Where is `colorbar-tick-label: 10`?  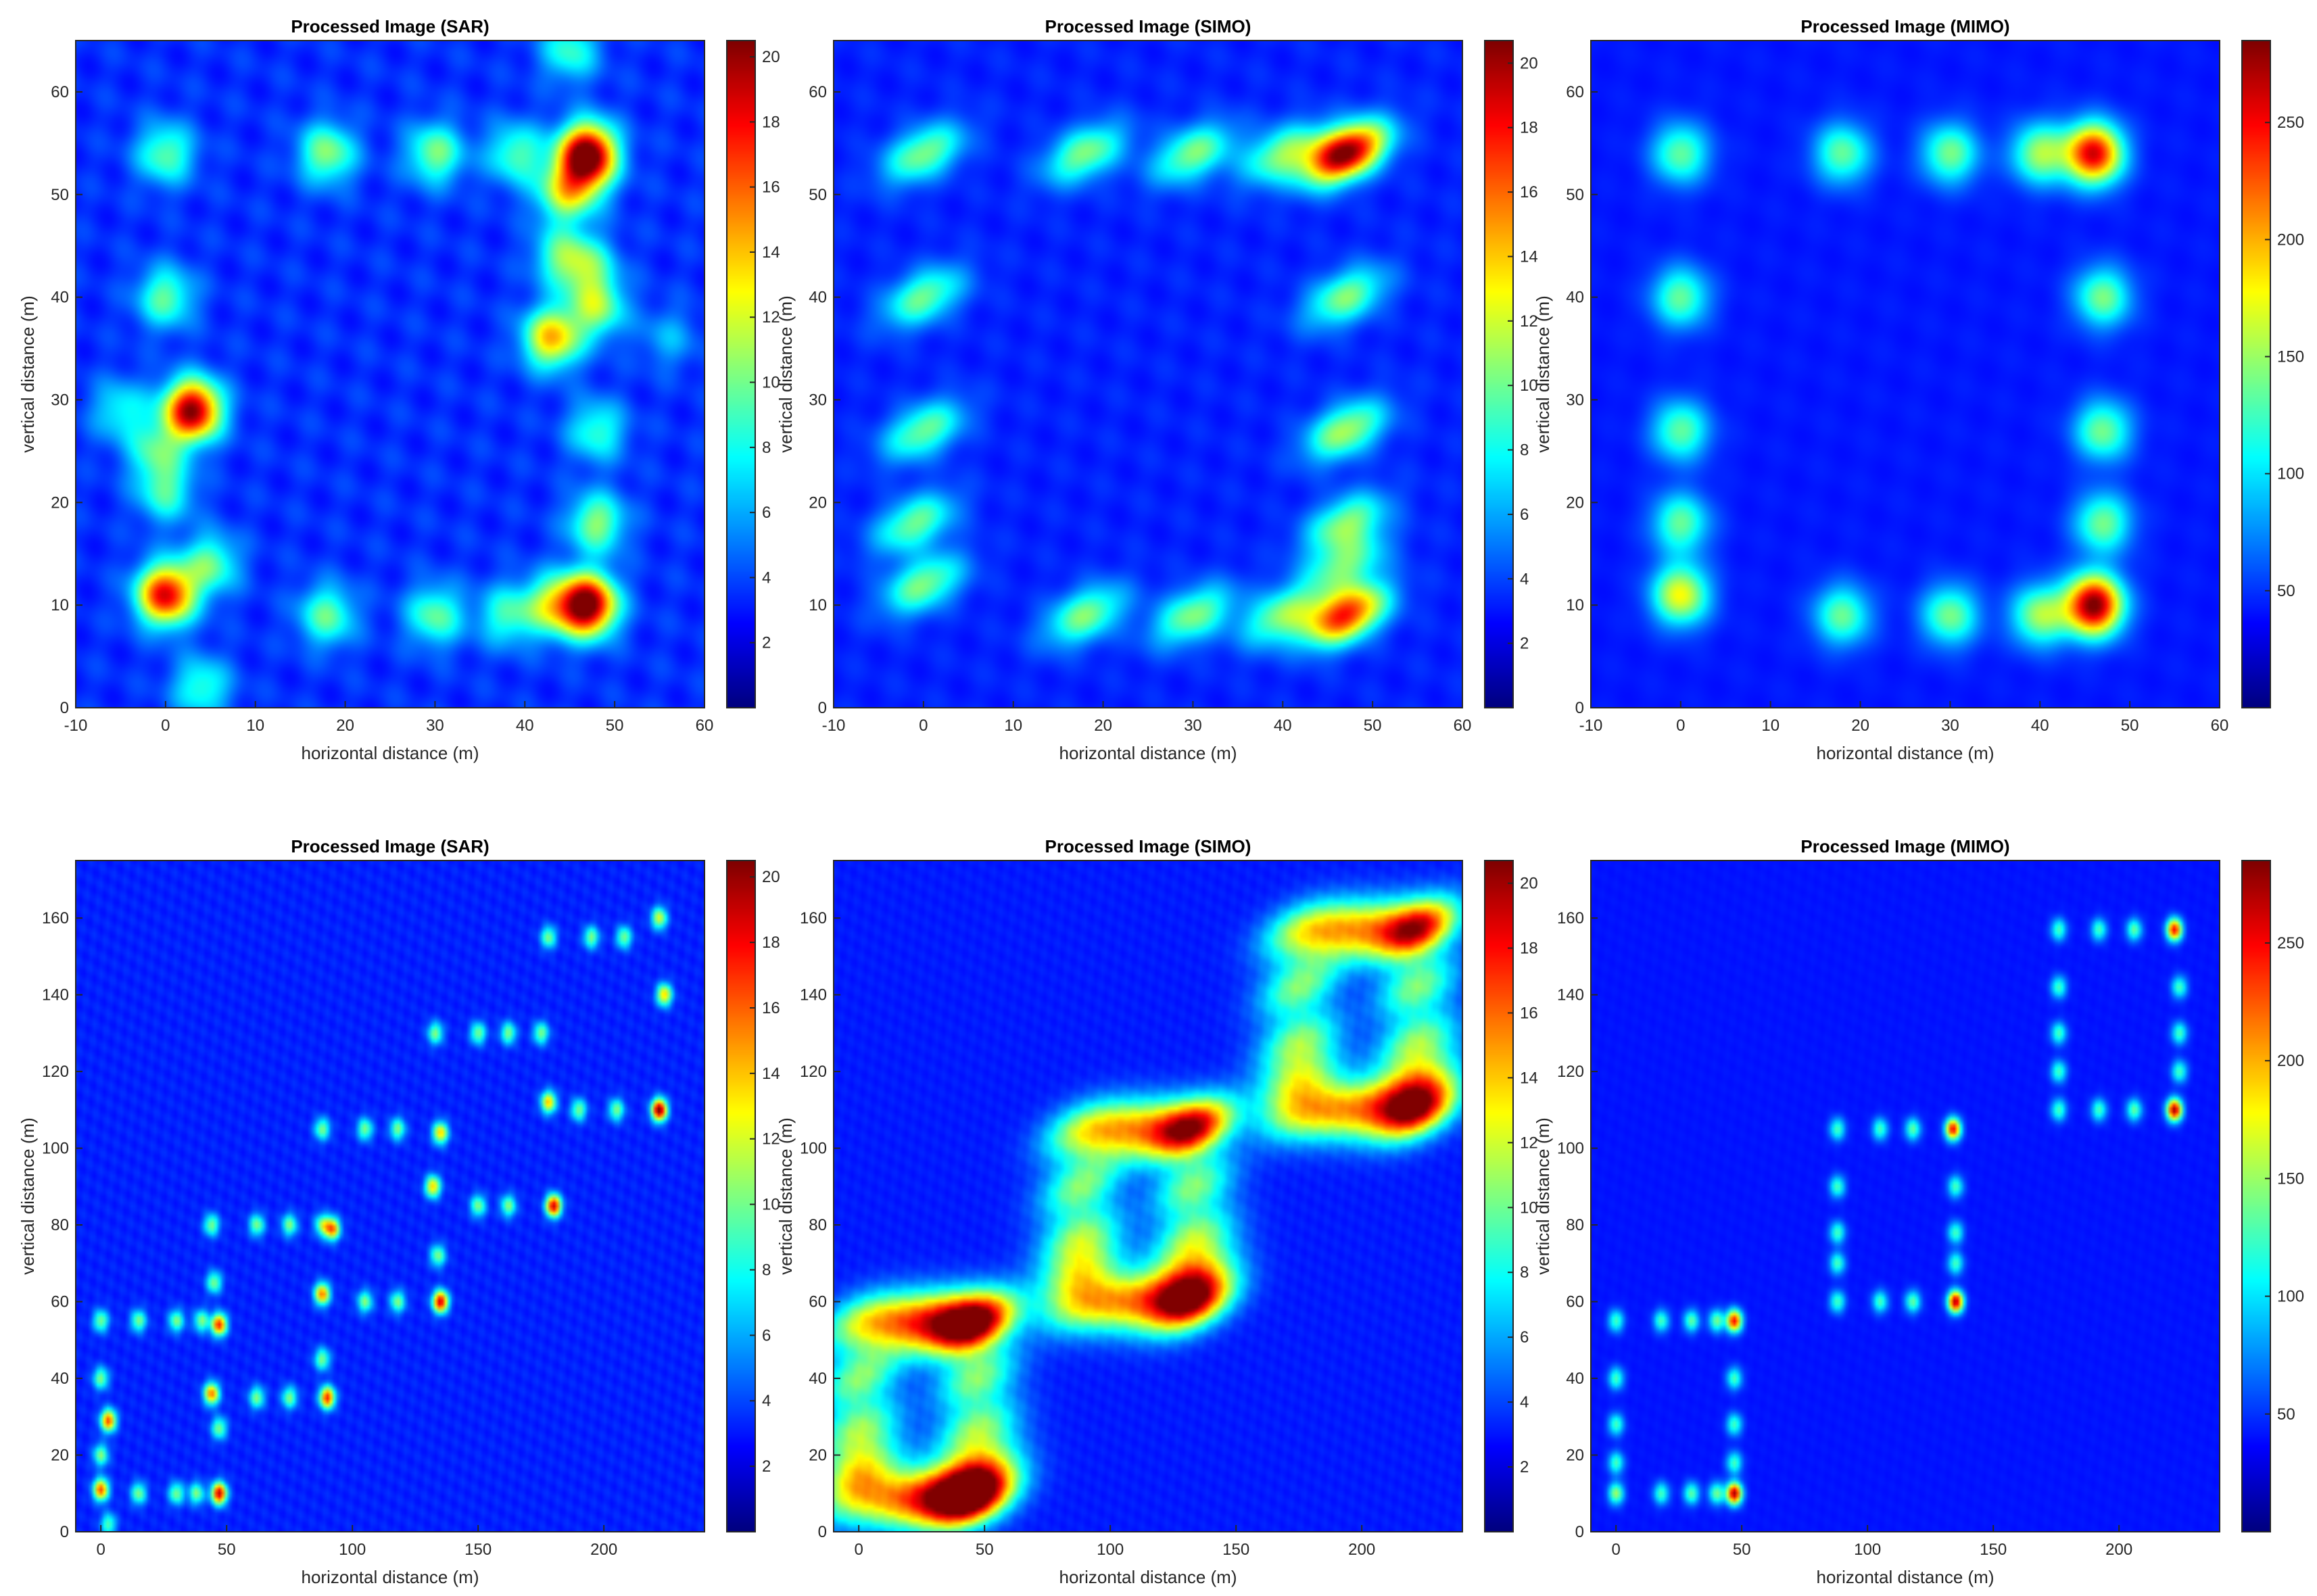
colorbar-tick-label: 10 is located at coordinates (1529, 1208).